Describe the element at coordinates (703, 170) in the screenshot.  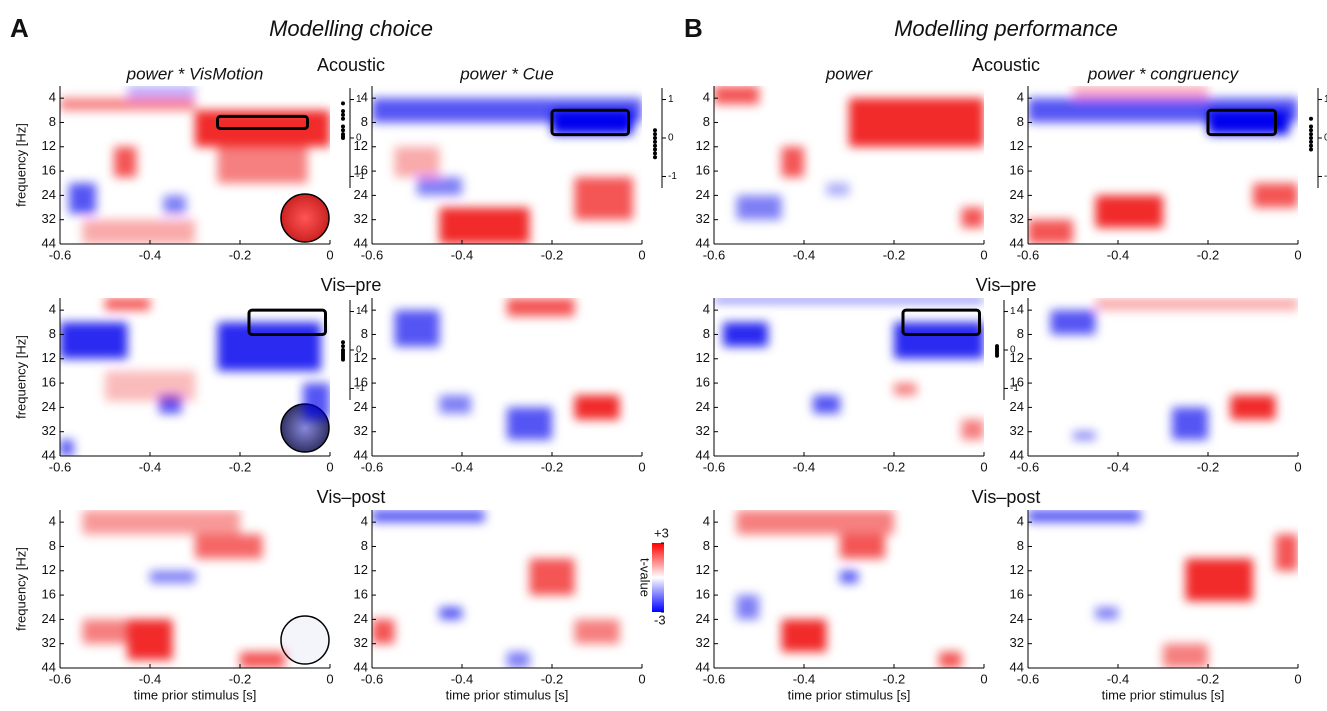
I see `y-tick-label: 16` at that location.